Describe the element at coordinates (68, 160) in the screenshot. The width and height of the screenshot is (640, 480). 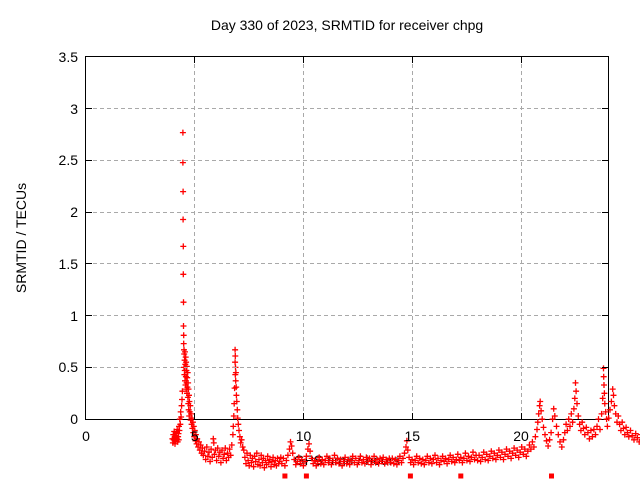
I see `y-tick-label: 2.5` at that location.